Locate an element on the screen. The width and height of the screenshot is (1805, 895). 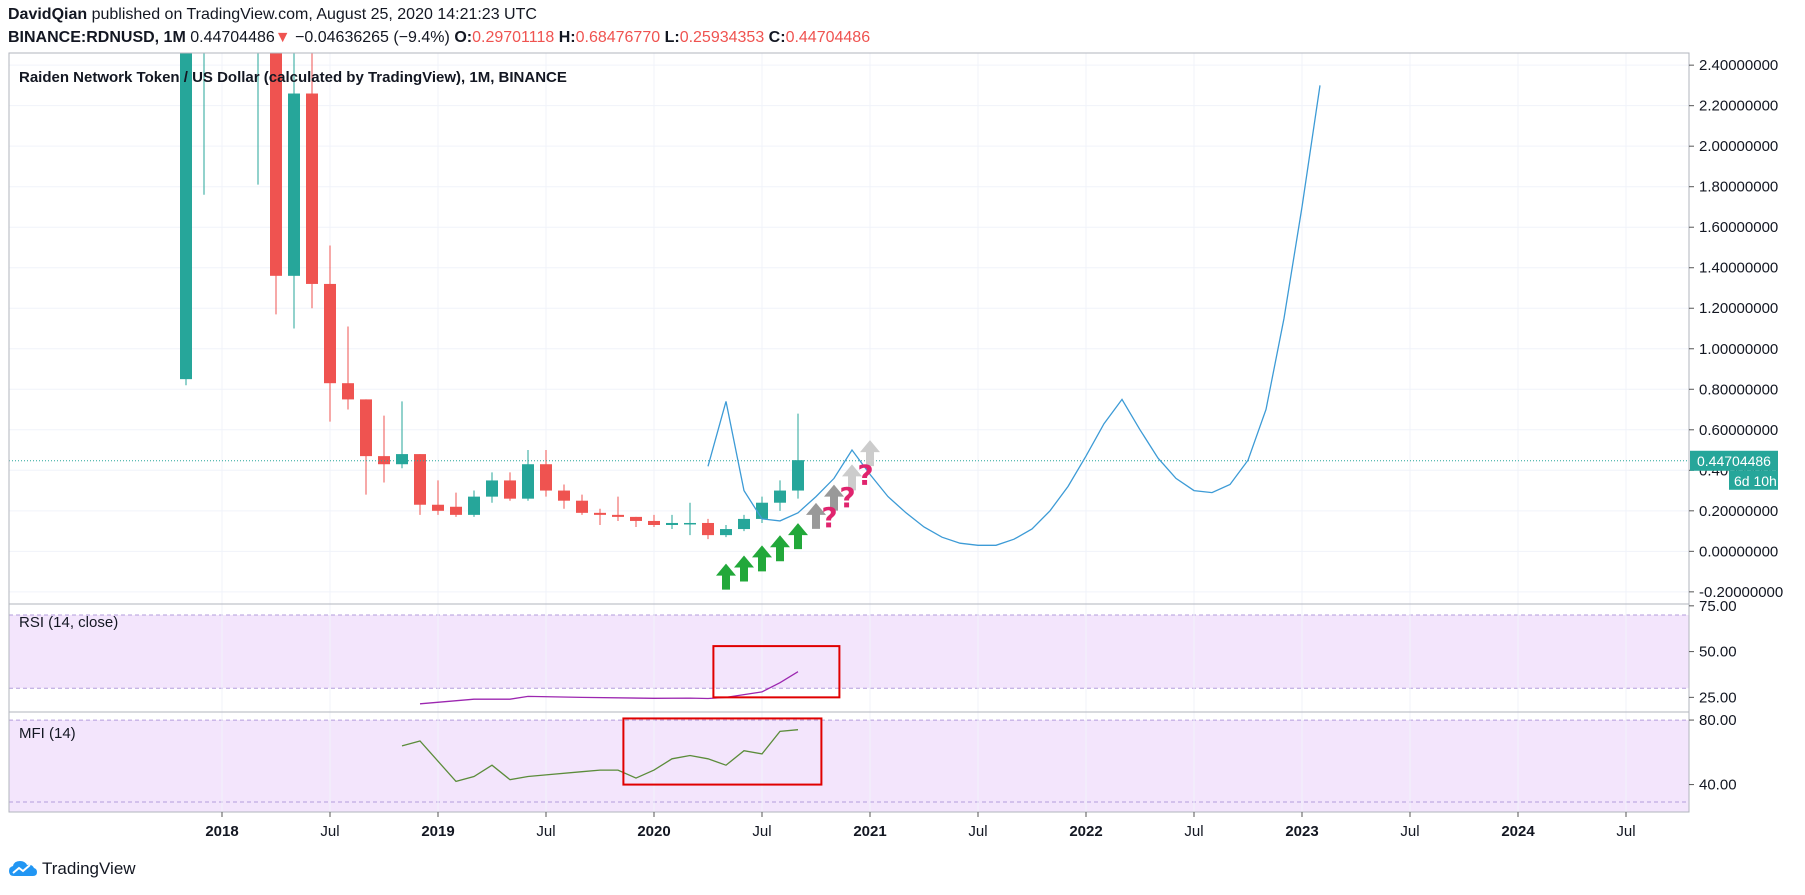
mfi-band is located at coordinates (849, 766).